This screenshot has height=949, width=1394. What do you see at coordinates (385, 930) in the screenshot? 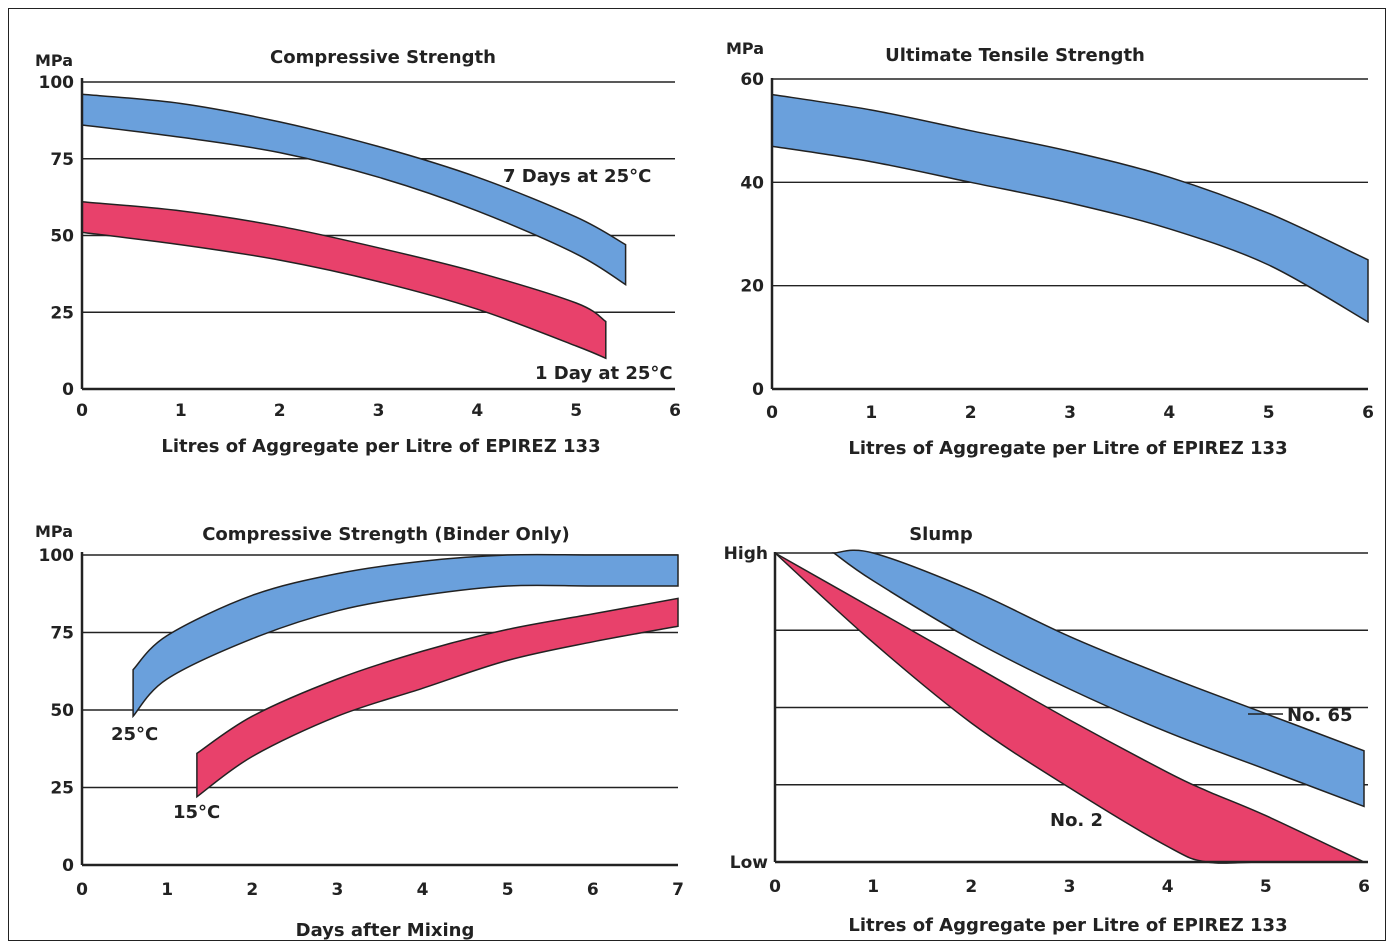
I see `x-axis-label: Days after Mixing` at bounding box center [385, 930].